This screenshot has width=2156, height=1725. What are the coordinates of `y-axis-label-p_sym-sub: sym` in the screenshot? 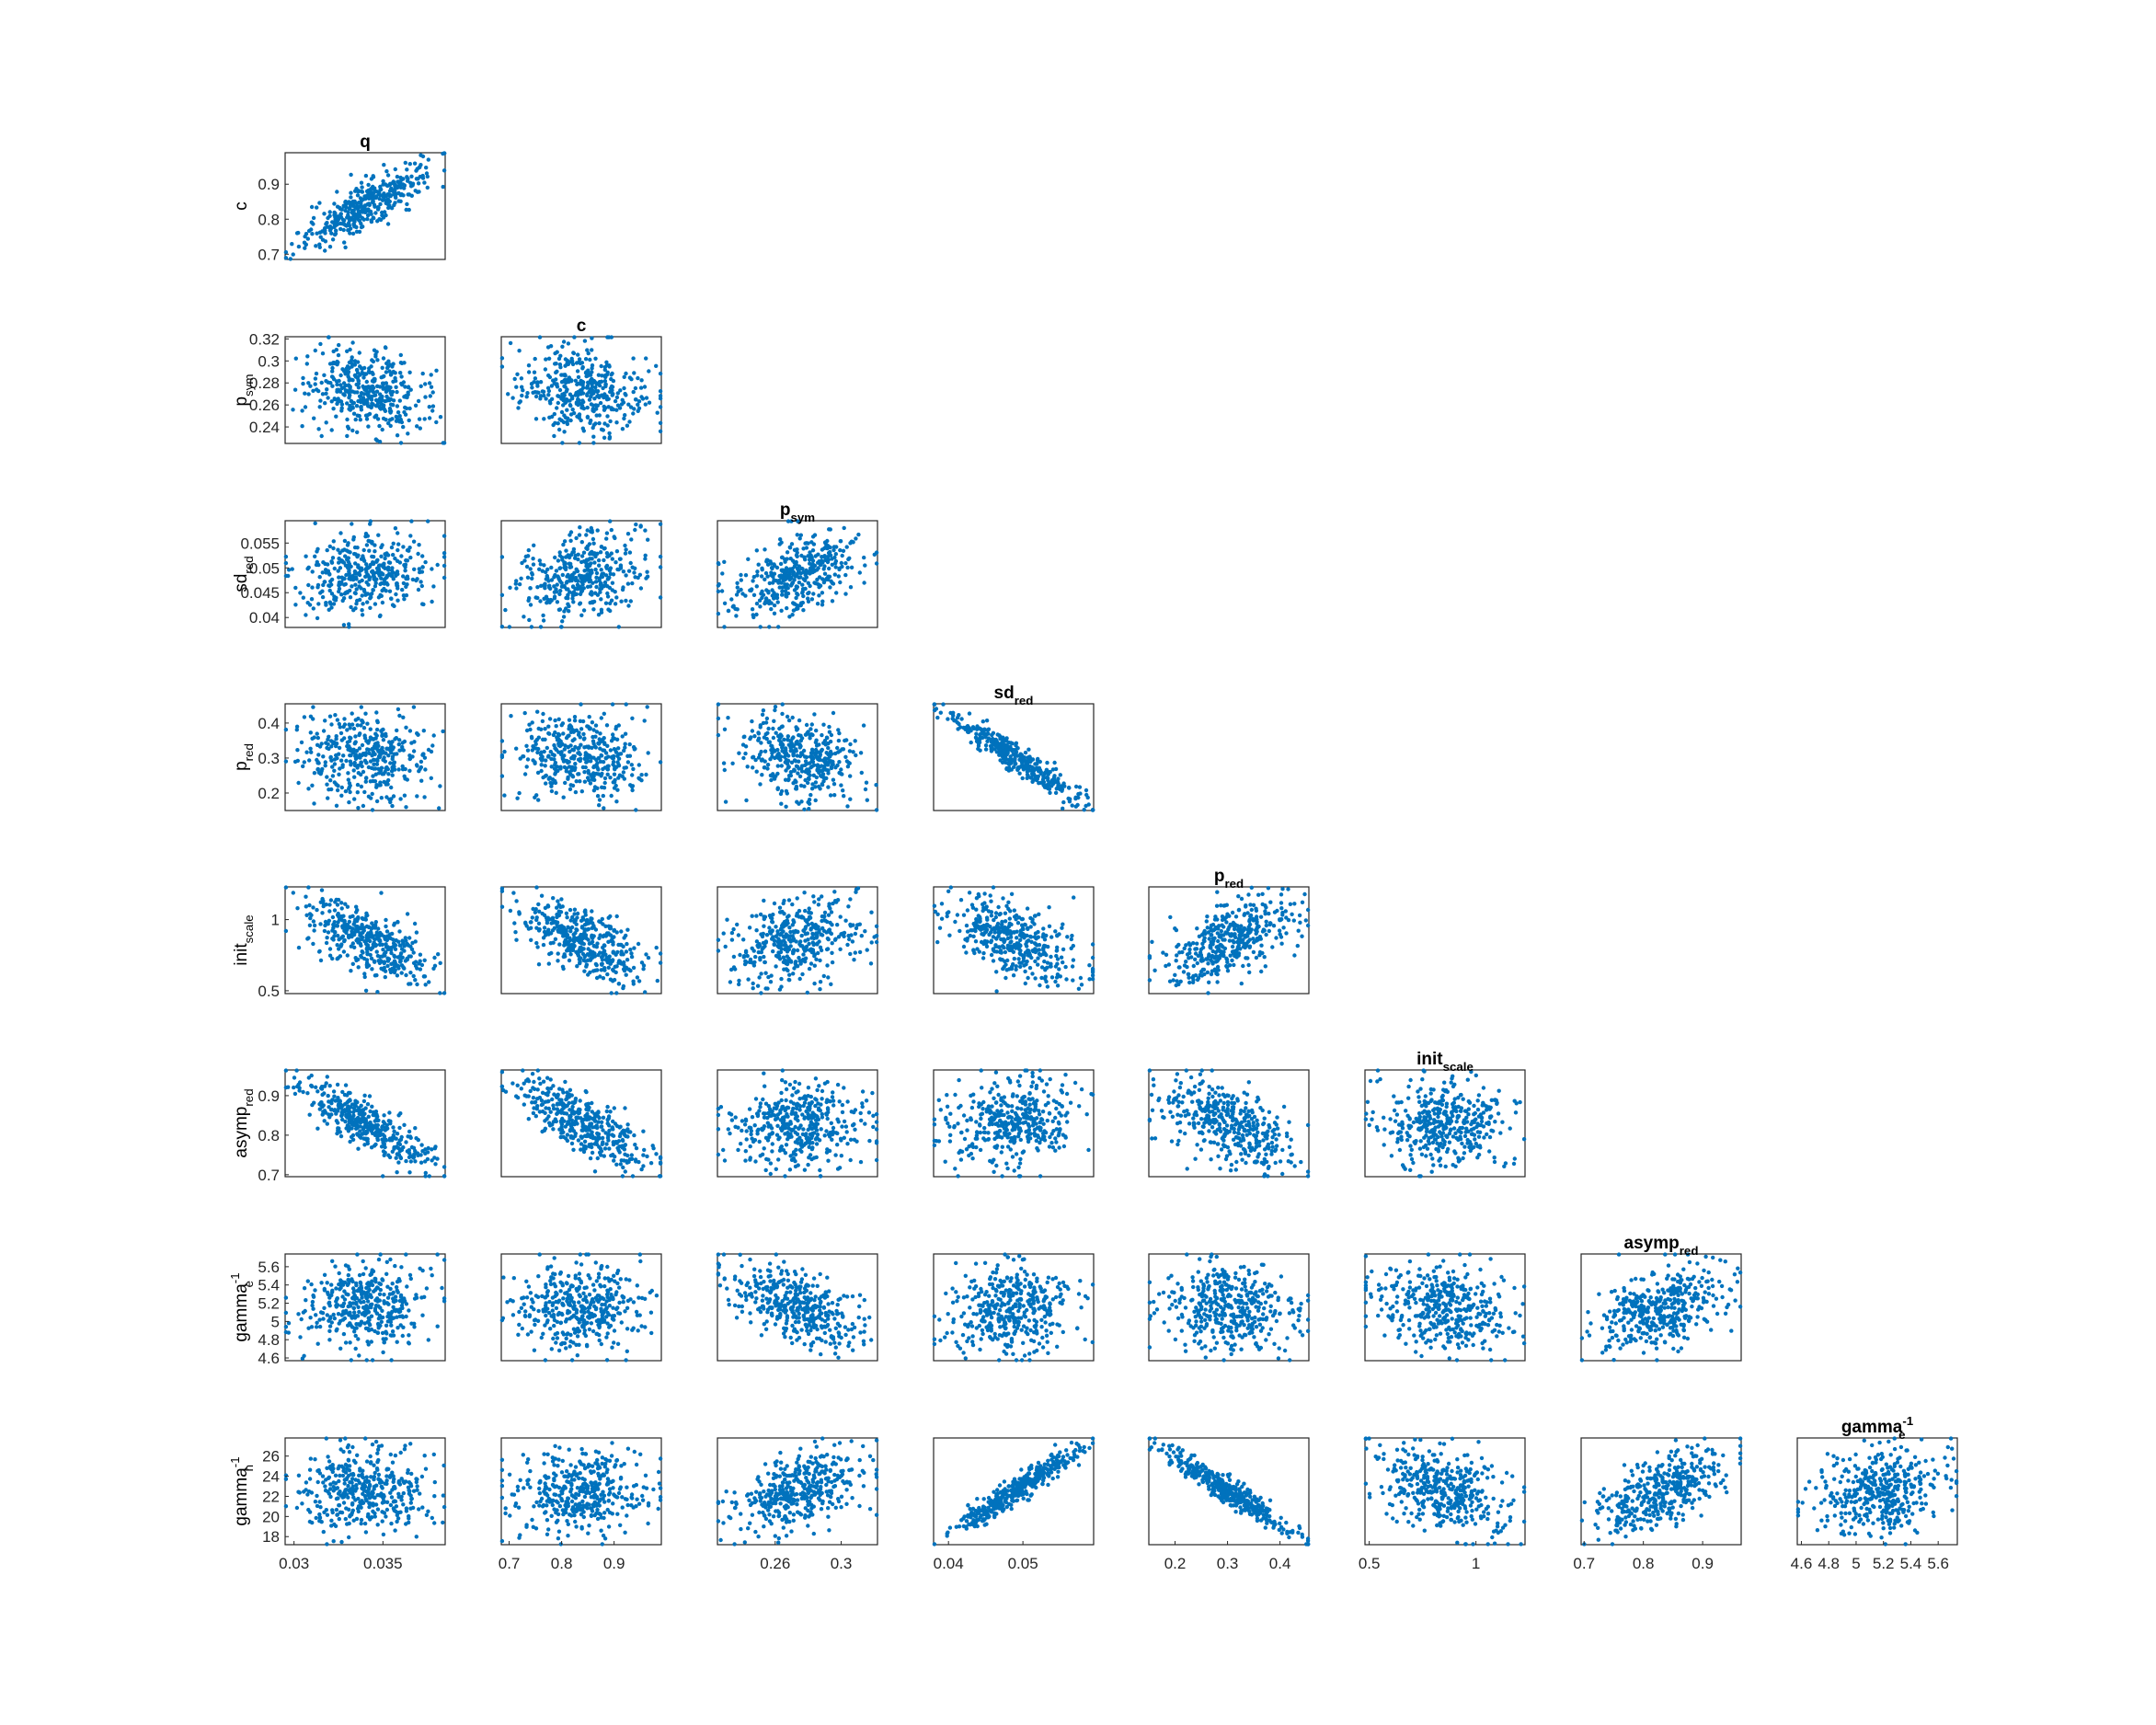 It's located at (249, 385).